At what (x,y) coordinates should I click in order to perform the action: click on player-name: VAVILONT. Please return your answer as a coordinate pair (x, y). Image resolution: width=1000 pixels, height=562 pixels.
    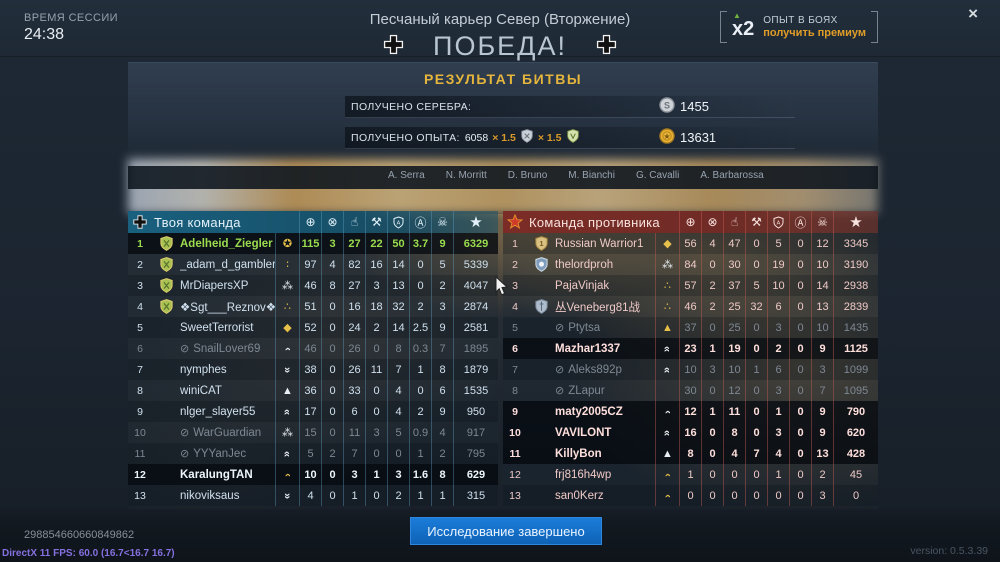
    Looking at the image, I should click on (583, 432).